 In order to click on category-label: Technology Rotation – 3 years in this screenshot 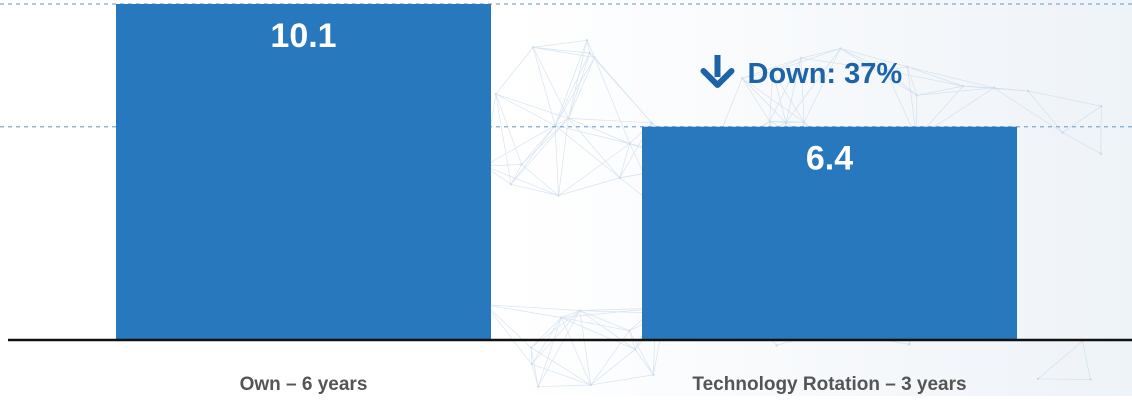, I will do `click(829, 384)`.